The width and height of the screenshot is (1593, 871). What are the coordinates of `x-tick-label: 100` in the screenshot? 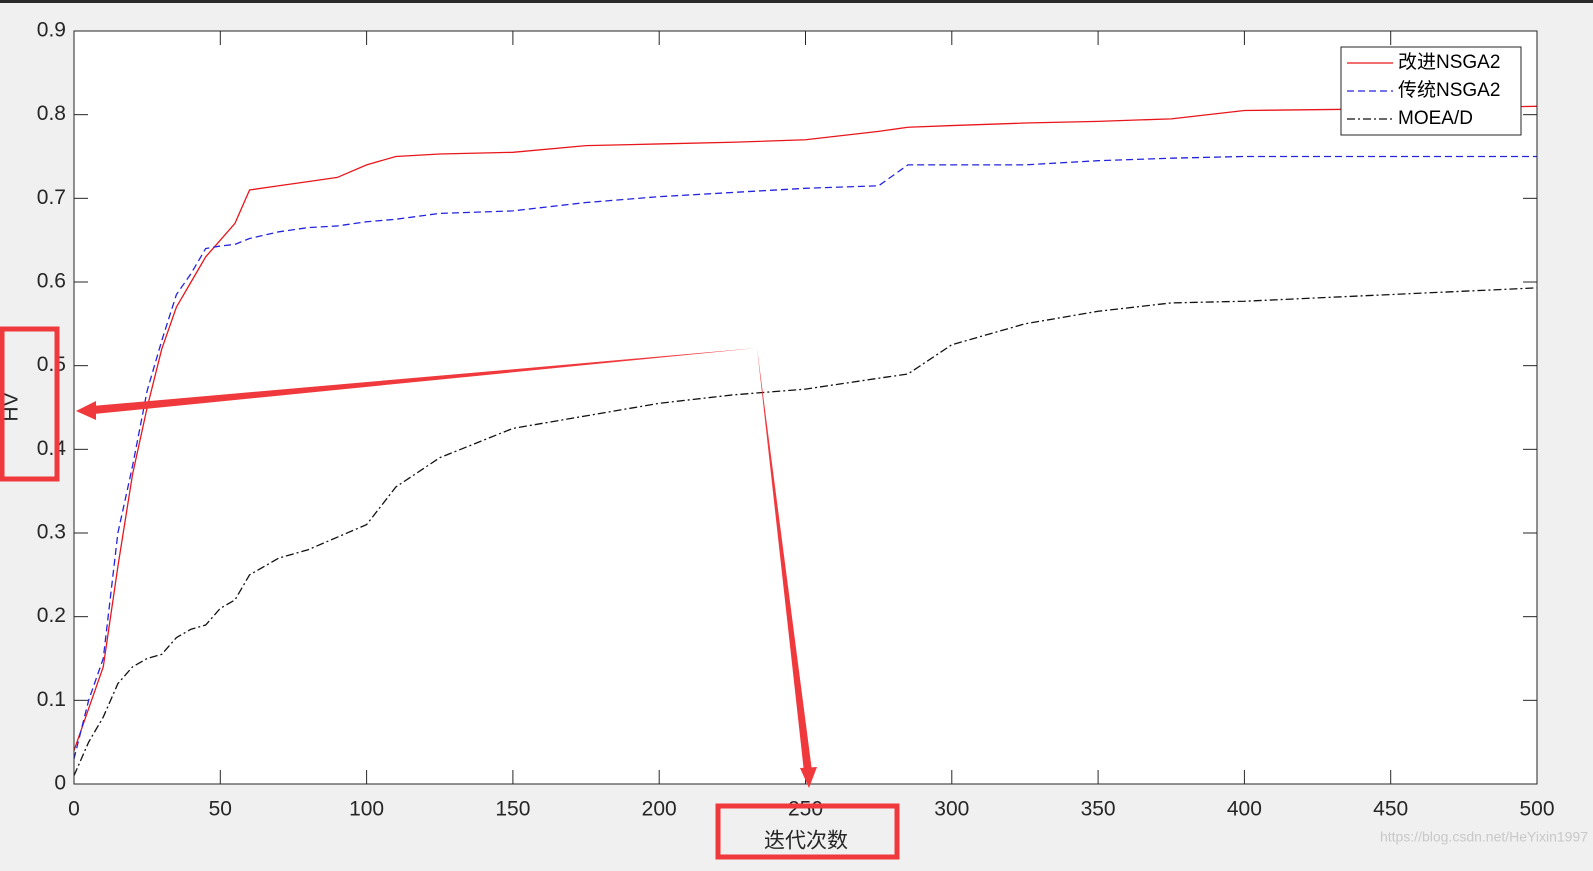 It's located at (366, 809).